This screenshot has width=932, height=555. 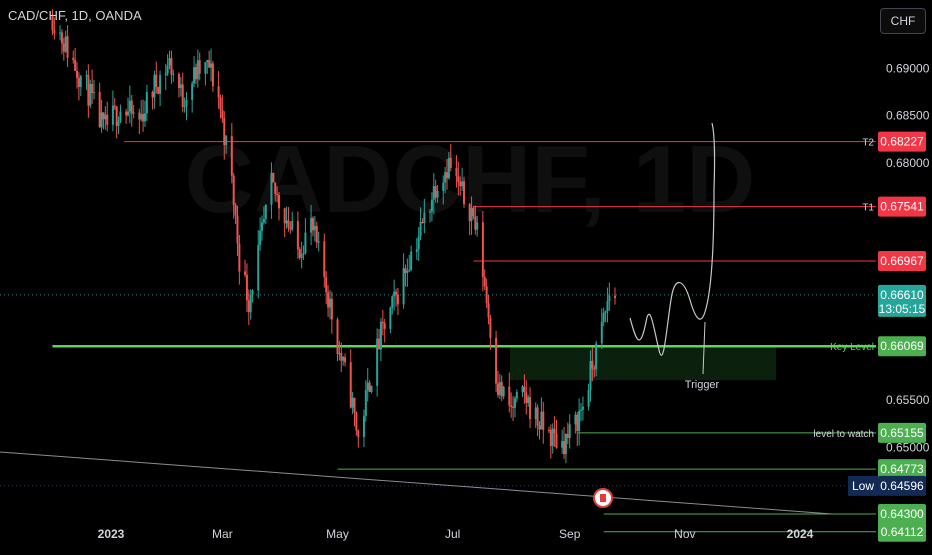 I want to click on currency-button: CHF, so click(x=903, y=21).